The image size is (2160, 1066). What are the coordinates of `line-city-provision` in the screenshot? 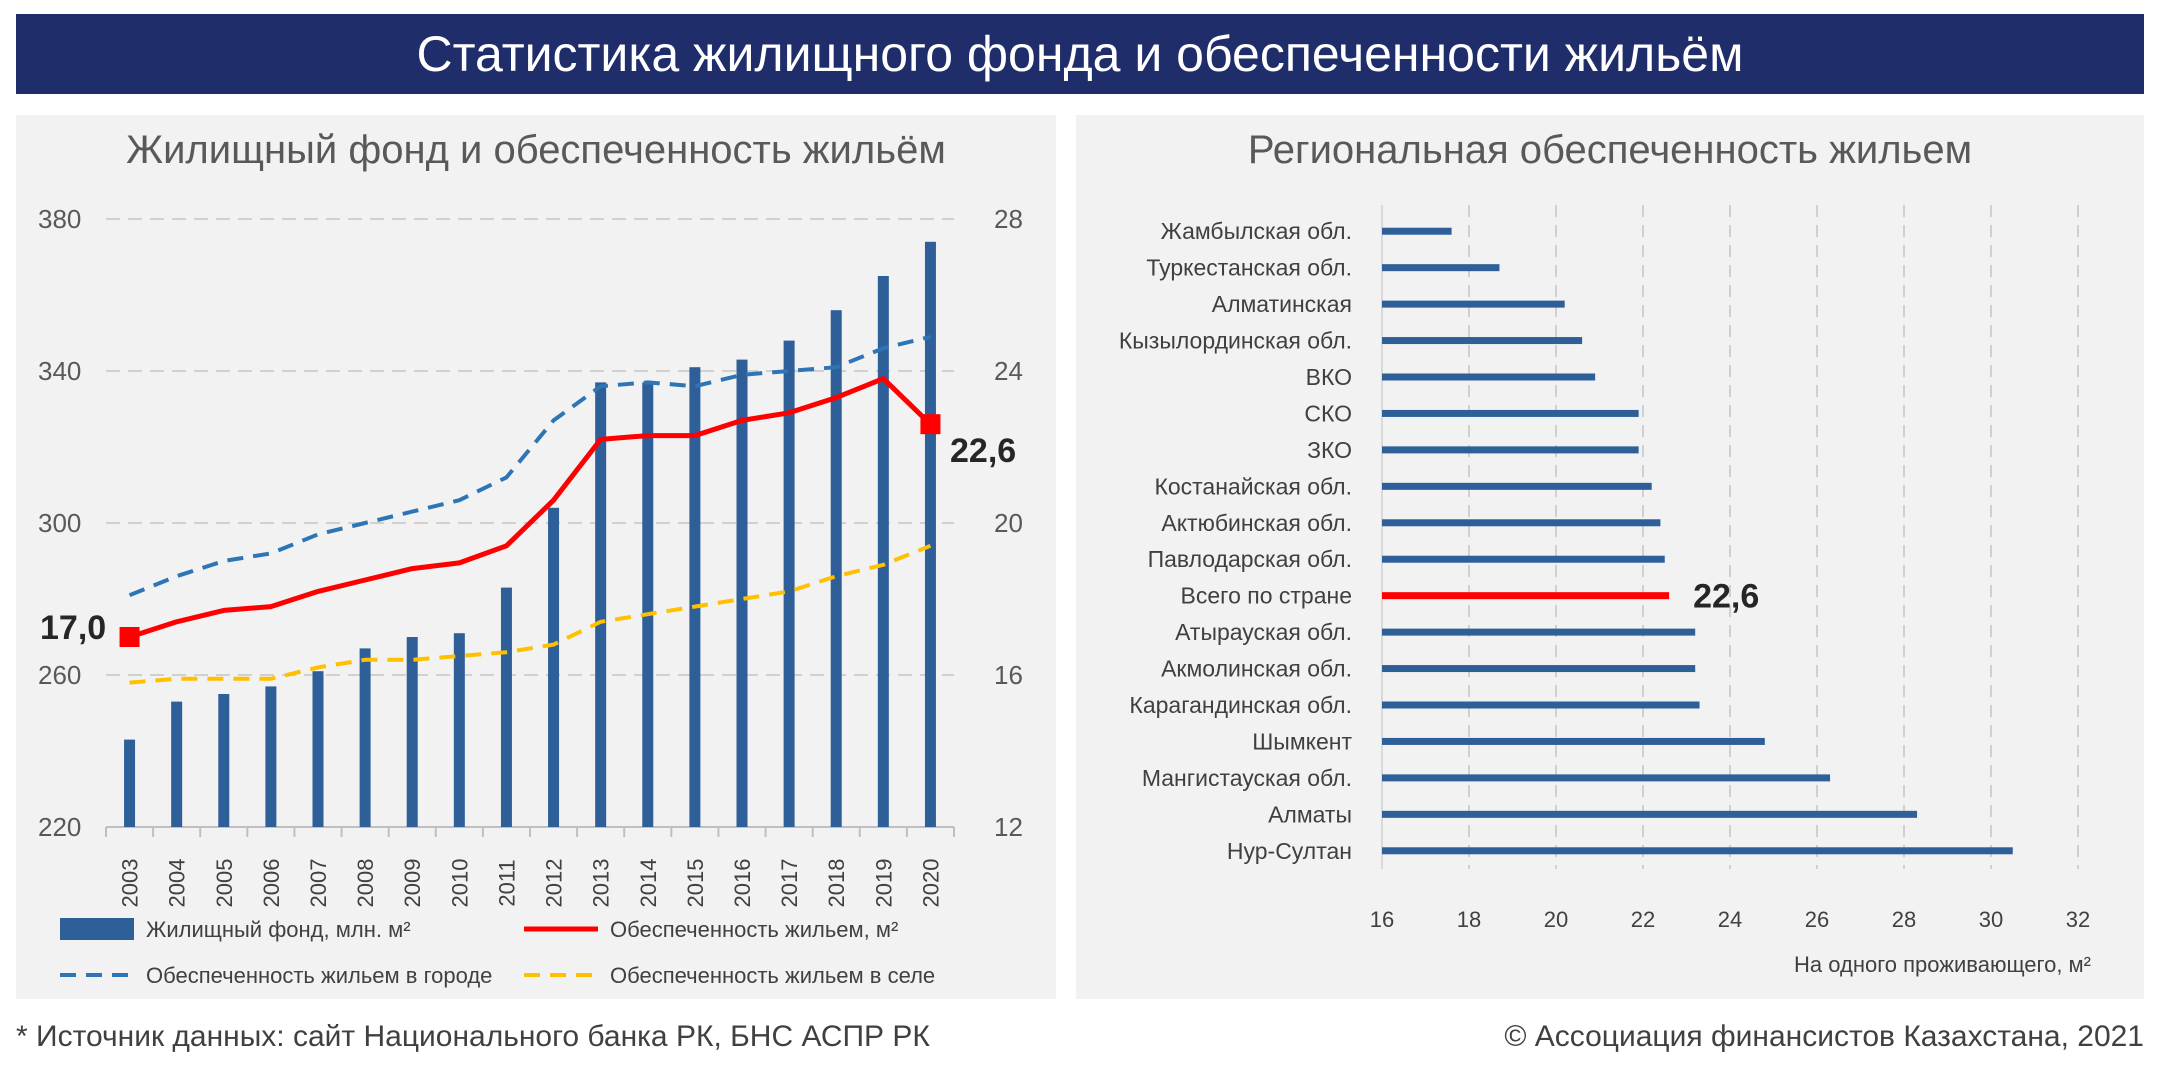 It's located at (529, 466).